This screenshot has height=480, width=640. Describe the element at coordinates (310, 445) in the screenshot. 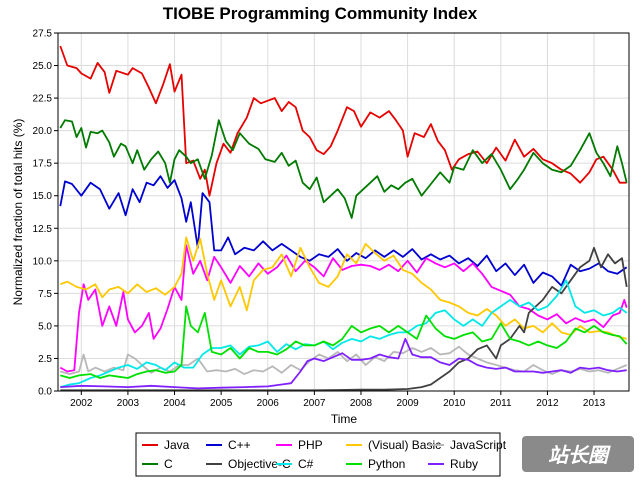

I see `legend-entry: PHP` at that location.